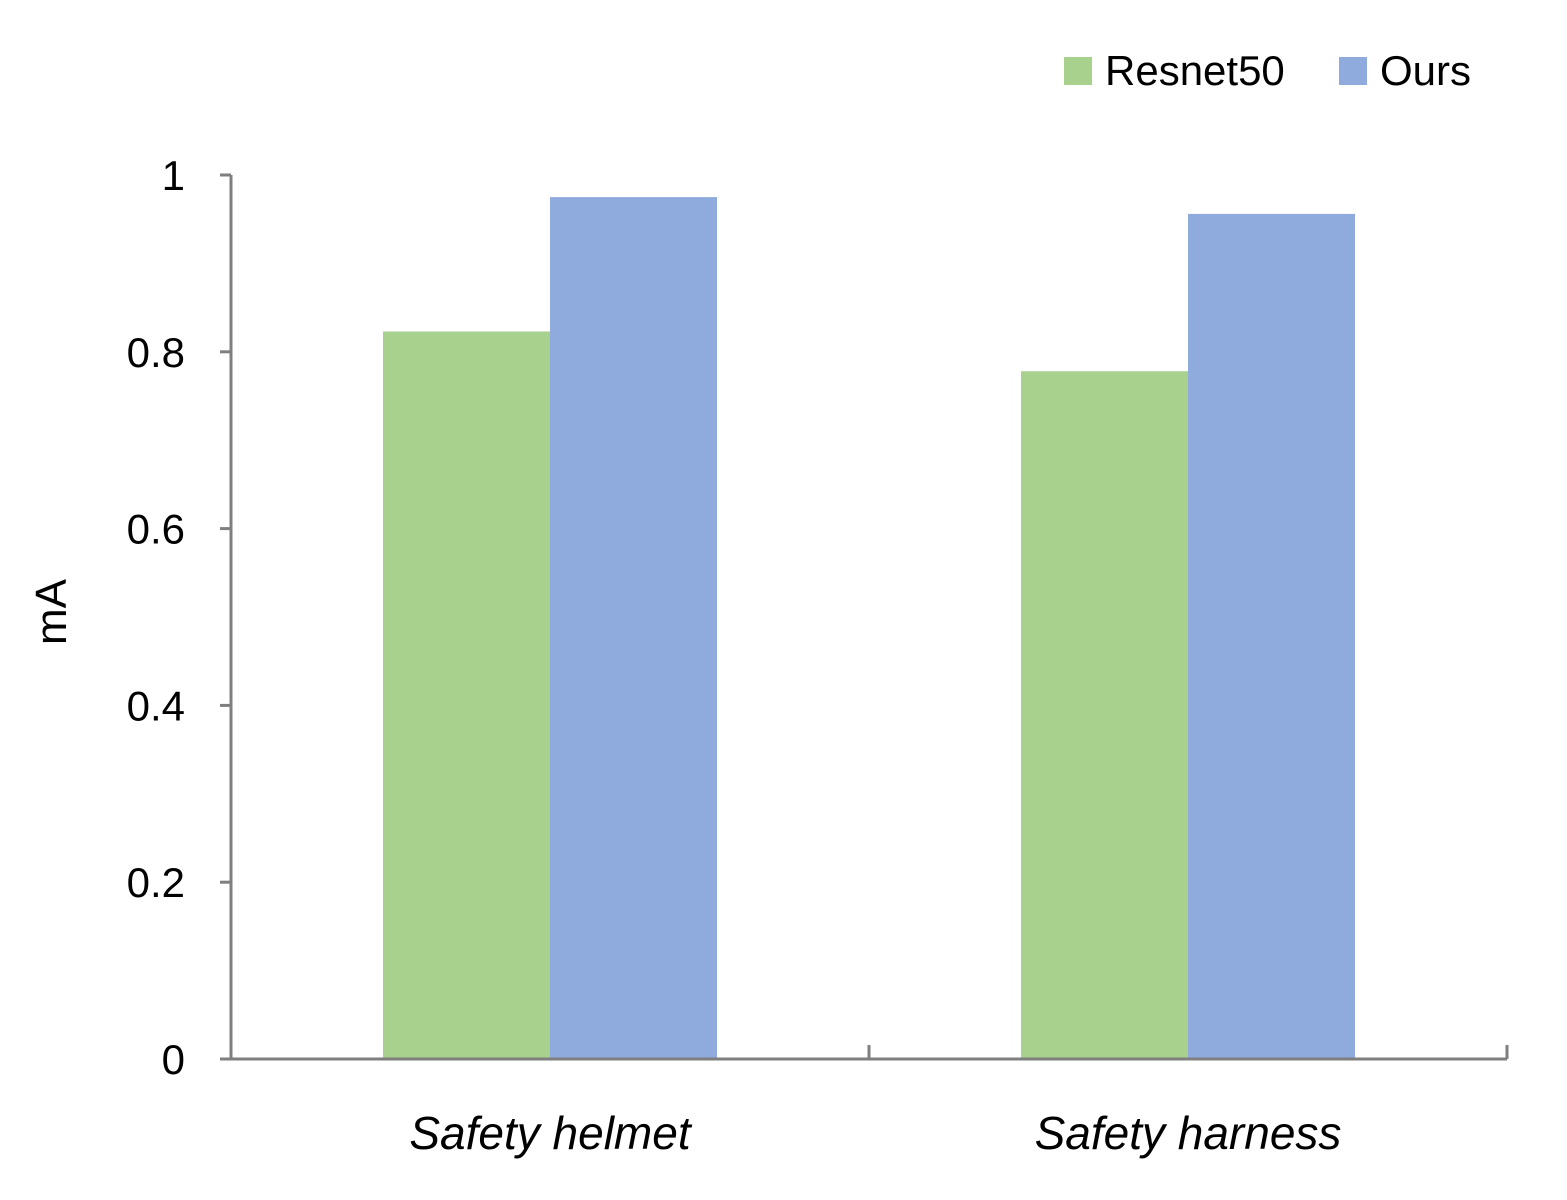  What do you see at coordinates (1425, 70) in the screenshot?
I see `legend-label-ours: Ours` at bounding box center [1425, 70].